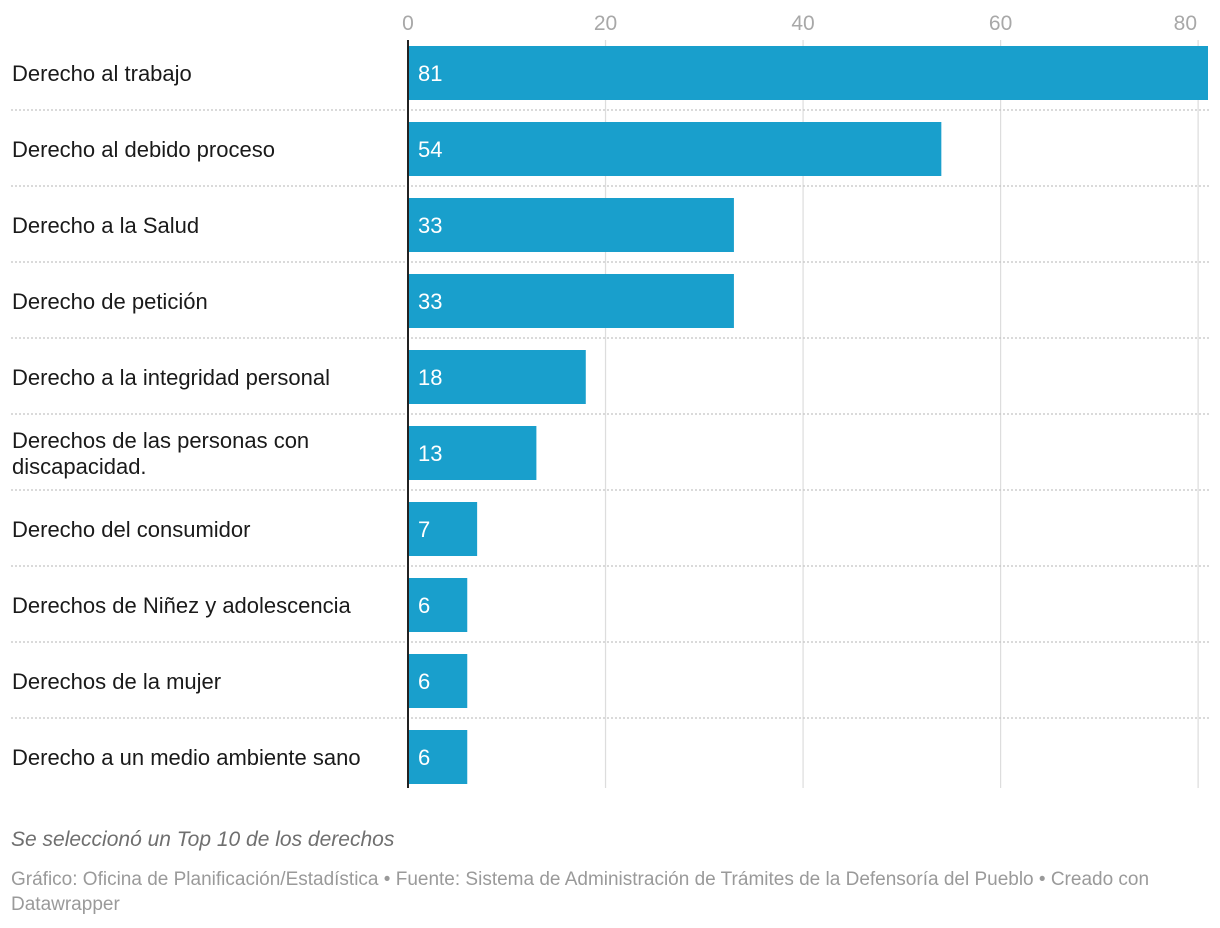  I want to click on bar-value-label: 54, so click(430, 149).